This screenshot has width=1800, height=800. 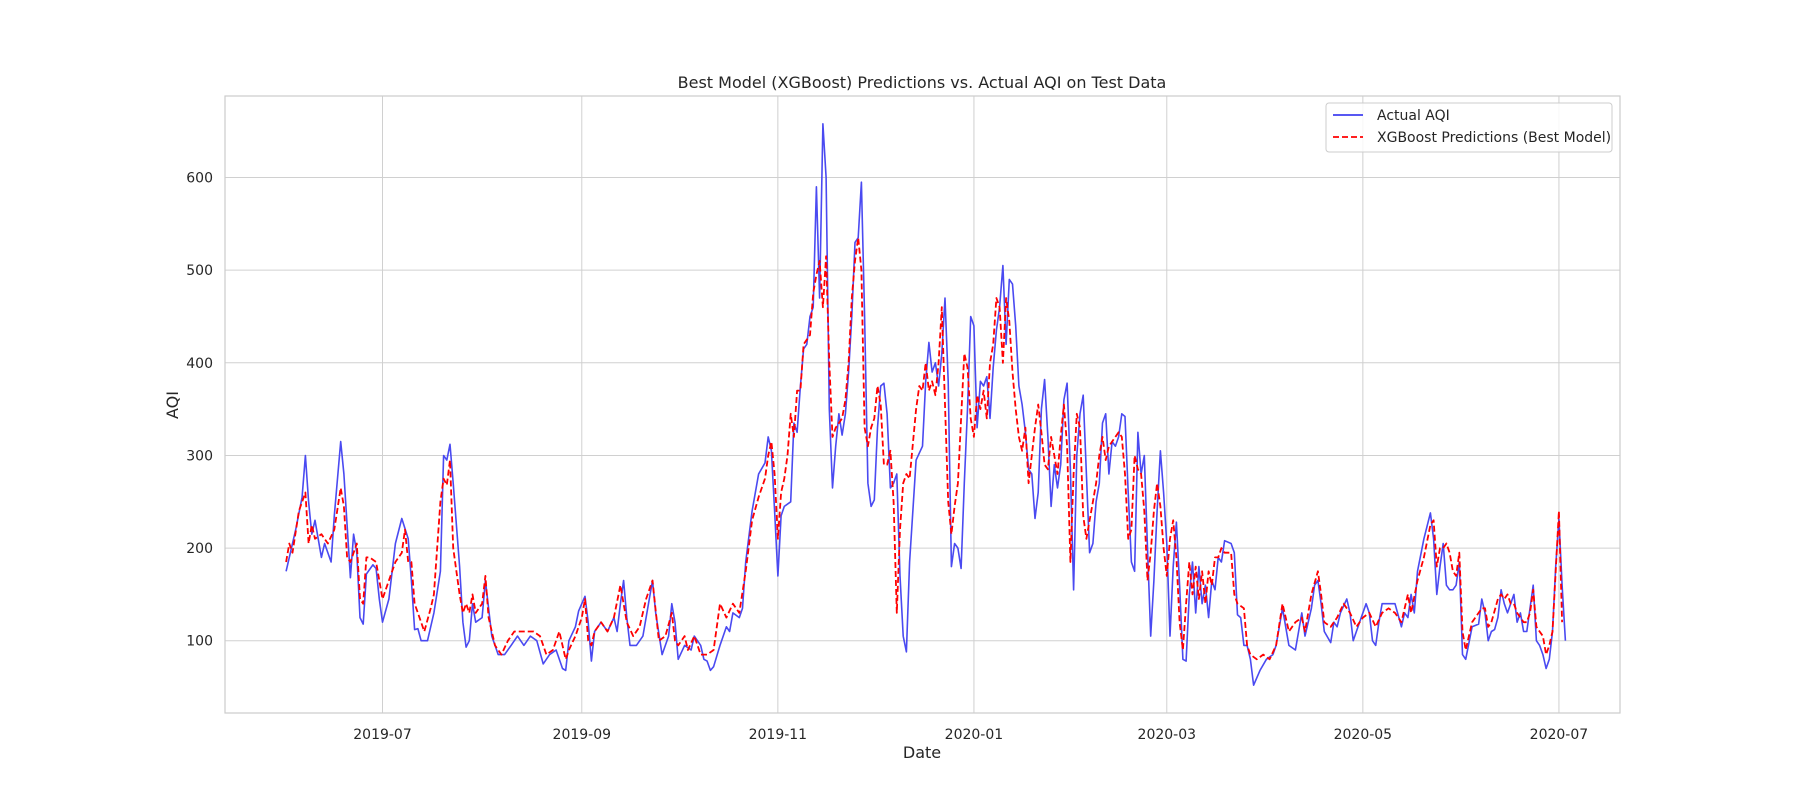 I want to click on y-tick-label: 300, so click(x=199, y=456).